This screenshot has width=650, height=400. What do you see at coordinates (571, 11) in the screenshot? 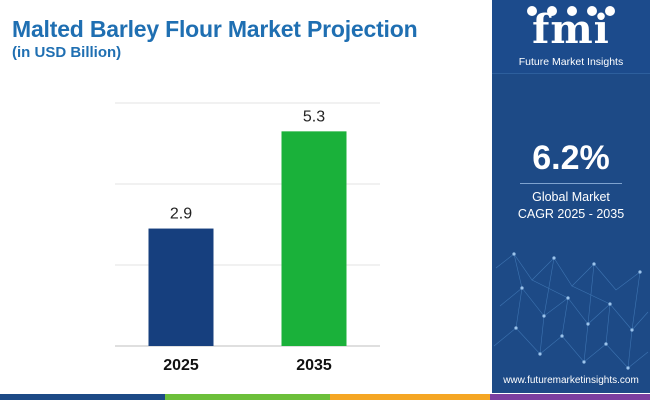
I see `logo-icons` at bounding box center [571, 11].